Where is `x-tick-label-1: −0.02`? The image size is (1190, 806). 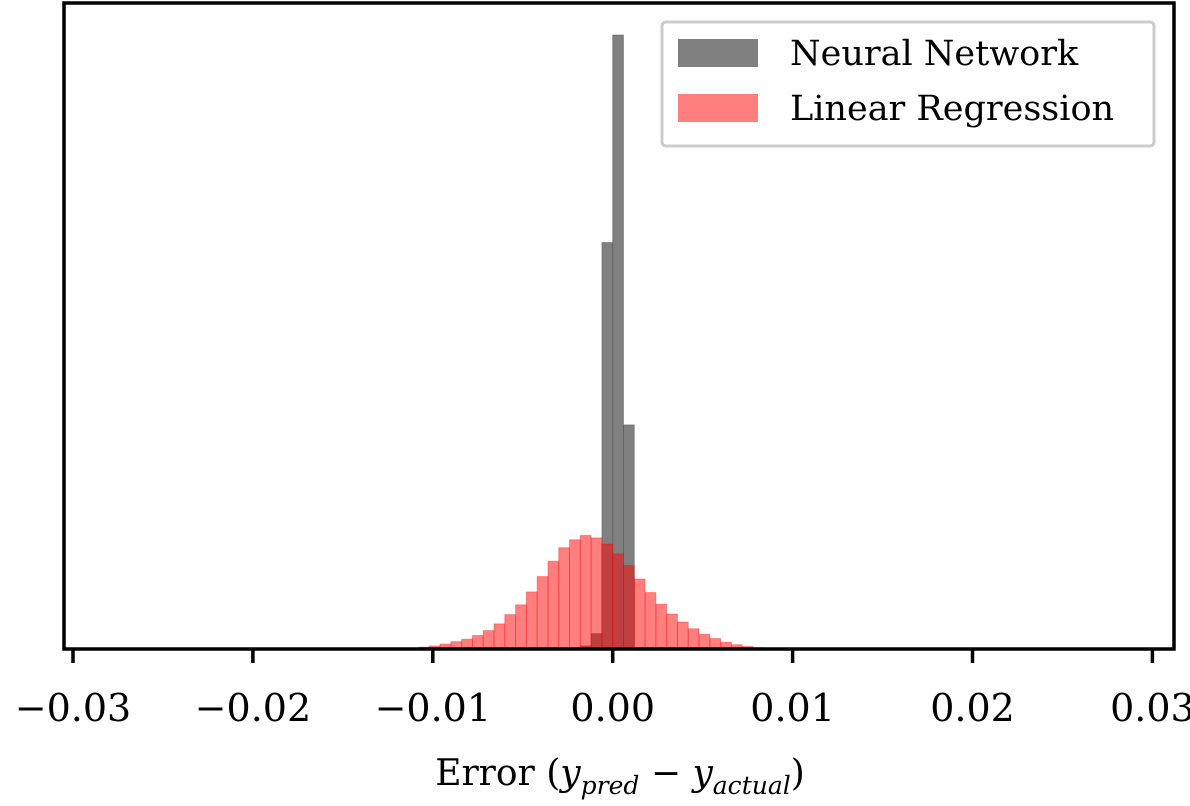 x-tick-label-1: −0.02 is located at coordinates (253, 708).